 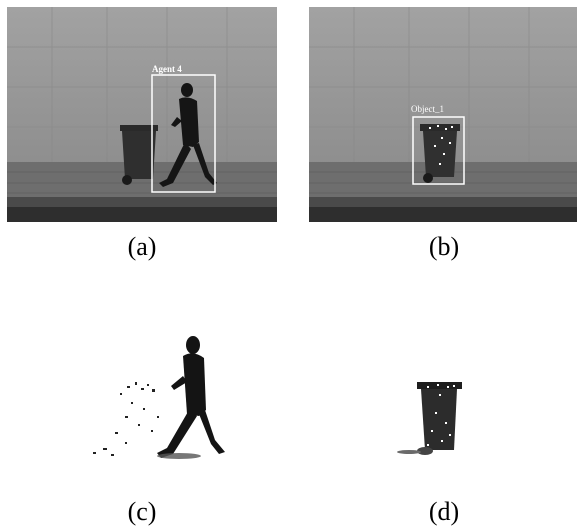 I want to click on shadow-blob, so click(x=179, y=456).